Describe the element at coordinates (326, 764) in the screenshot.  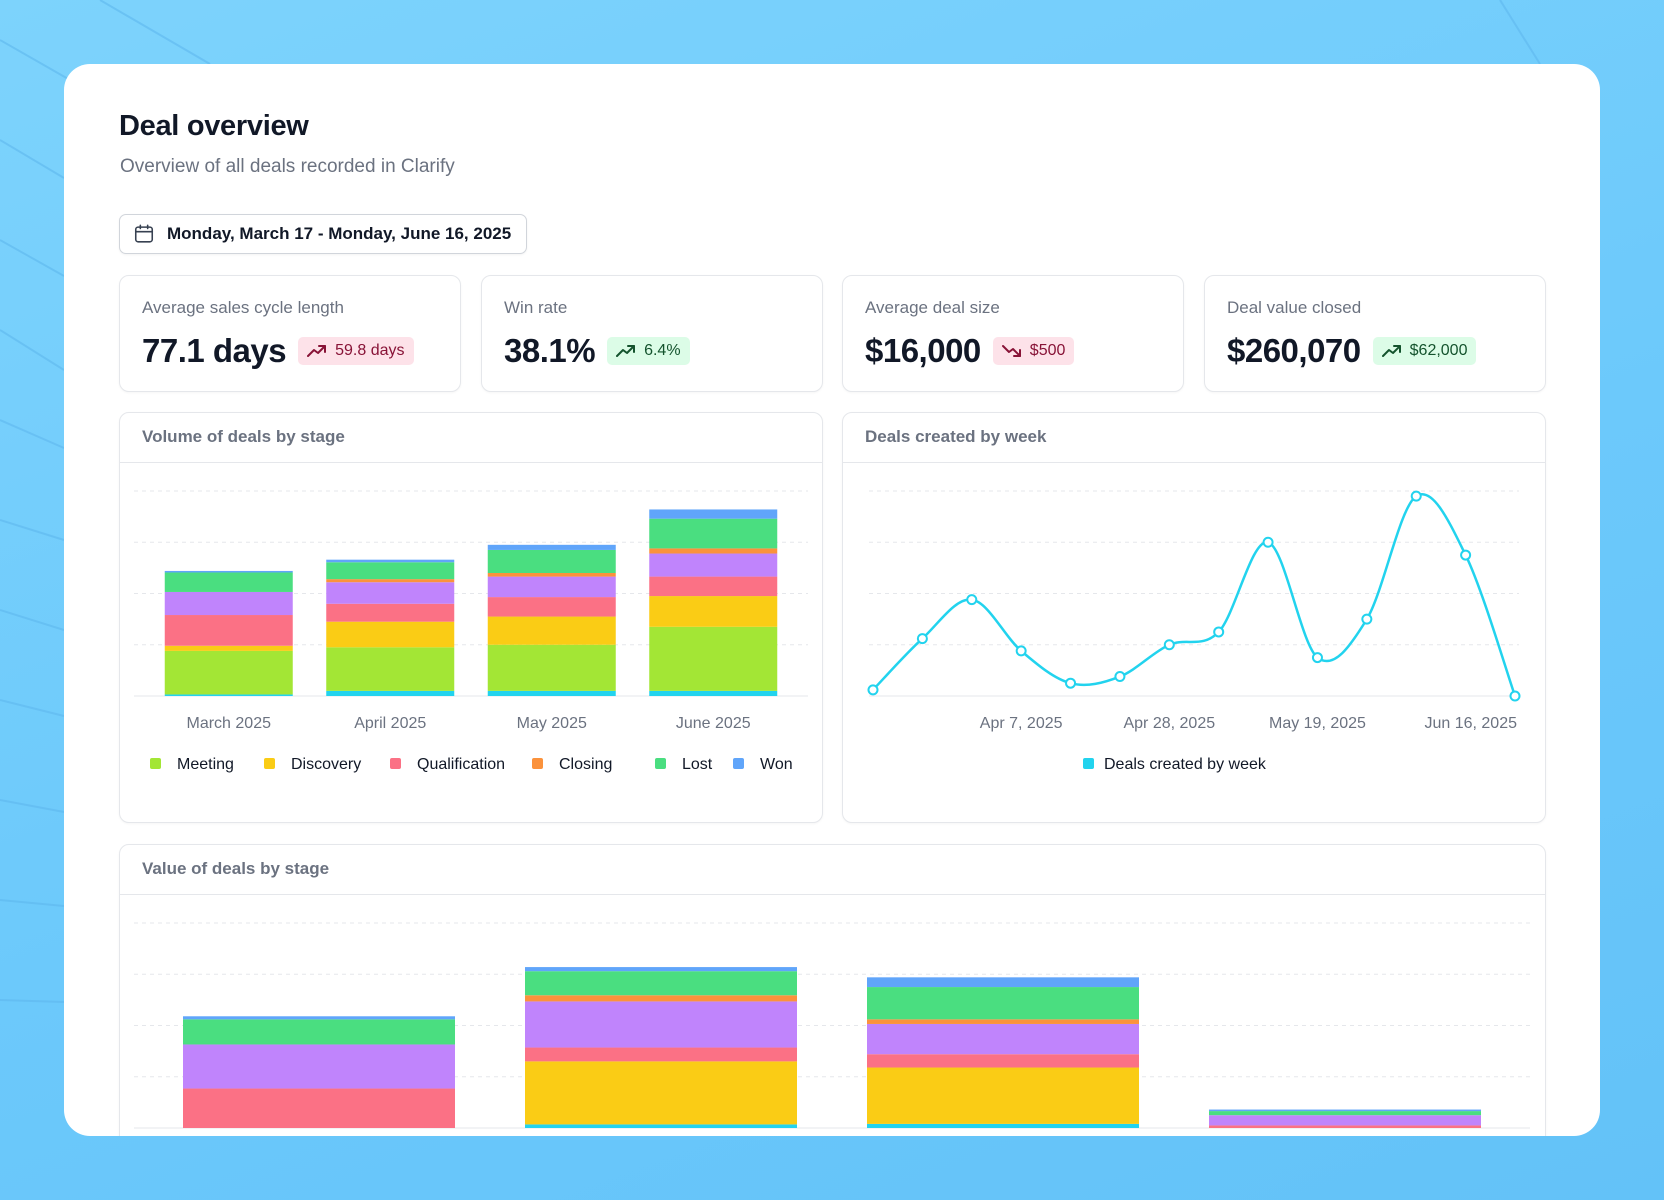
I see `legend-label-discovery: Discovery` at that location.